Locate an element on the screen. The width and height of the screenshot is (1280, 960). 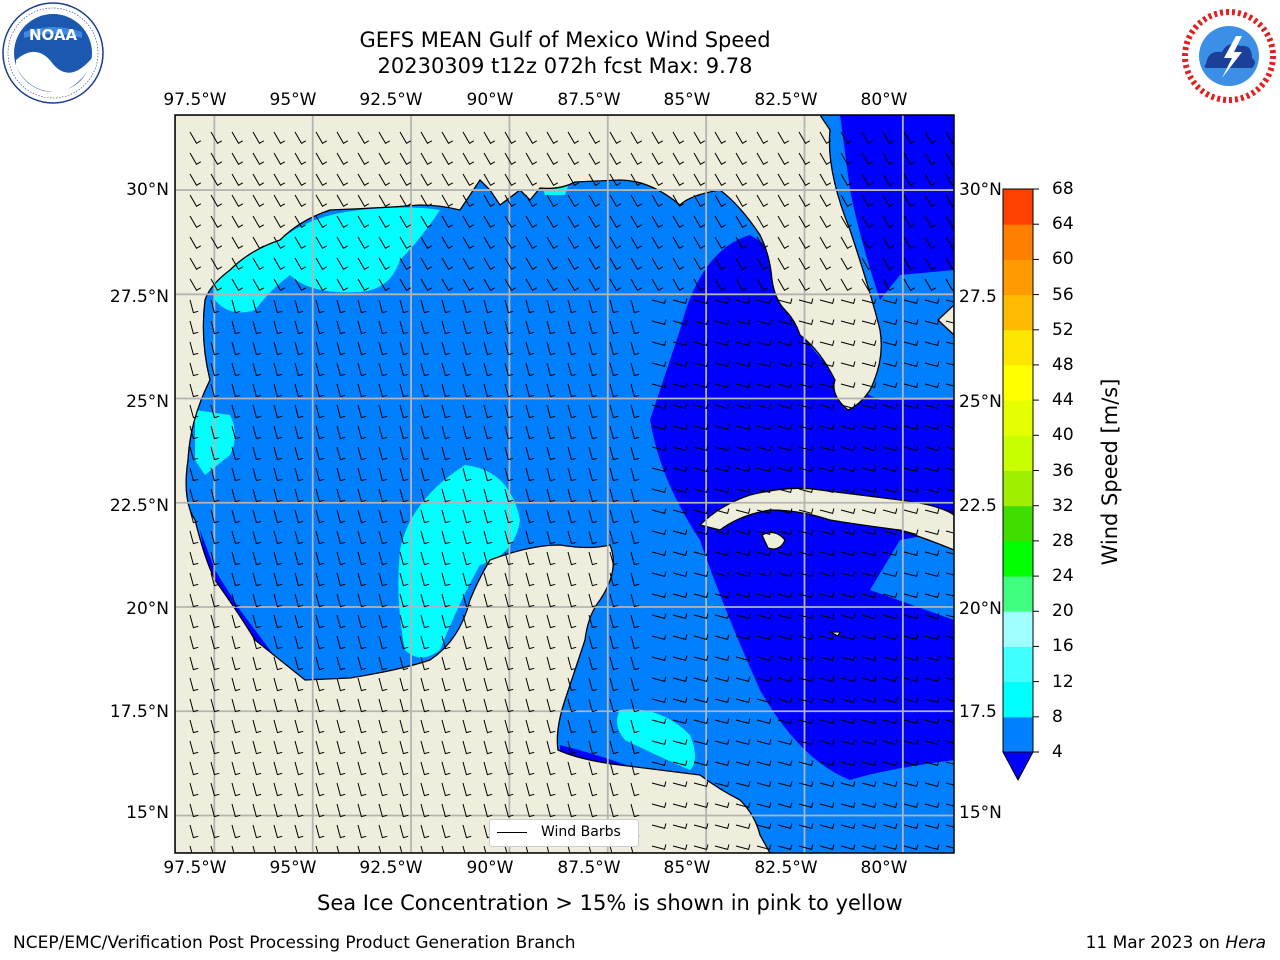
chart-subtitle: 20230309 t12z 072h fcst Max: 9.78 is located at coordinates (565, 66).